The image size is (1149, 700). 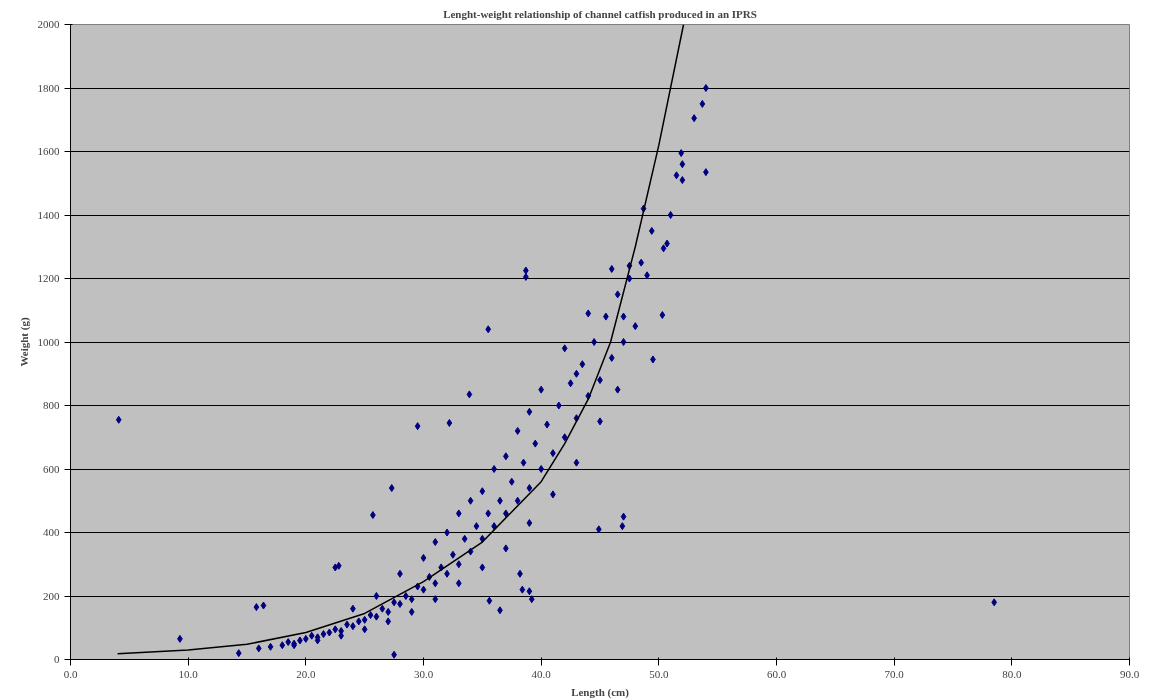 What do you see at coordinates (541, 673) in the screenshot?
I see `x-tick-label: 40.0` at bounding box center [541, 673].